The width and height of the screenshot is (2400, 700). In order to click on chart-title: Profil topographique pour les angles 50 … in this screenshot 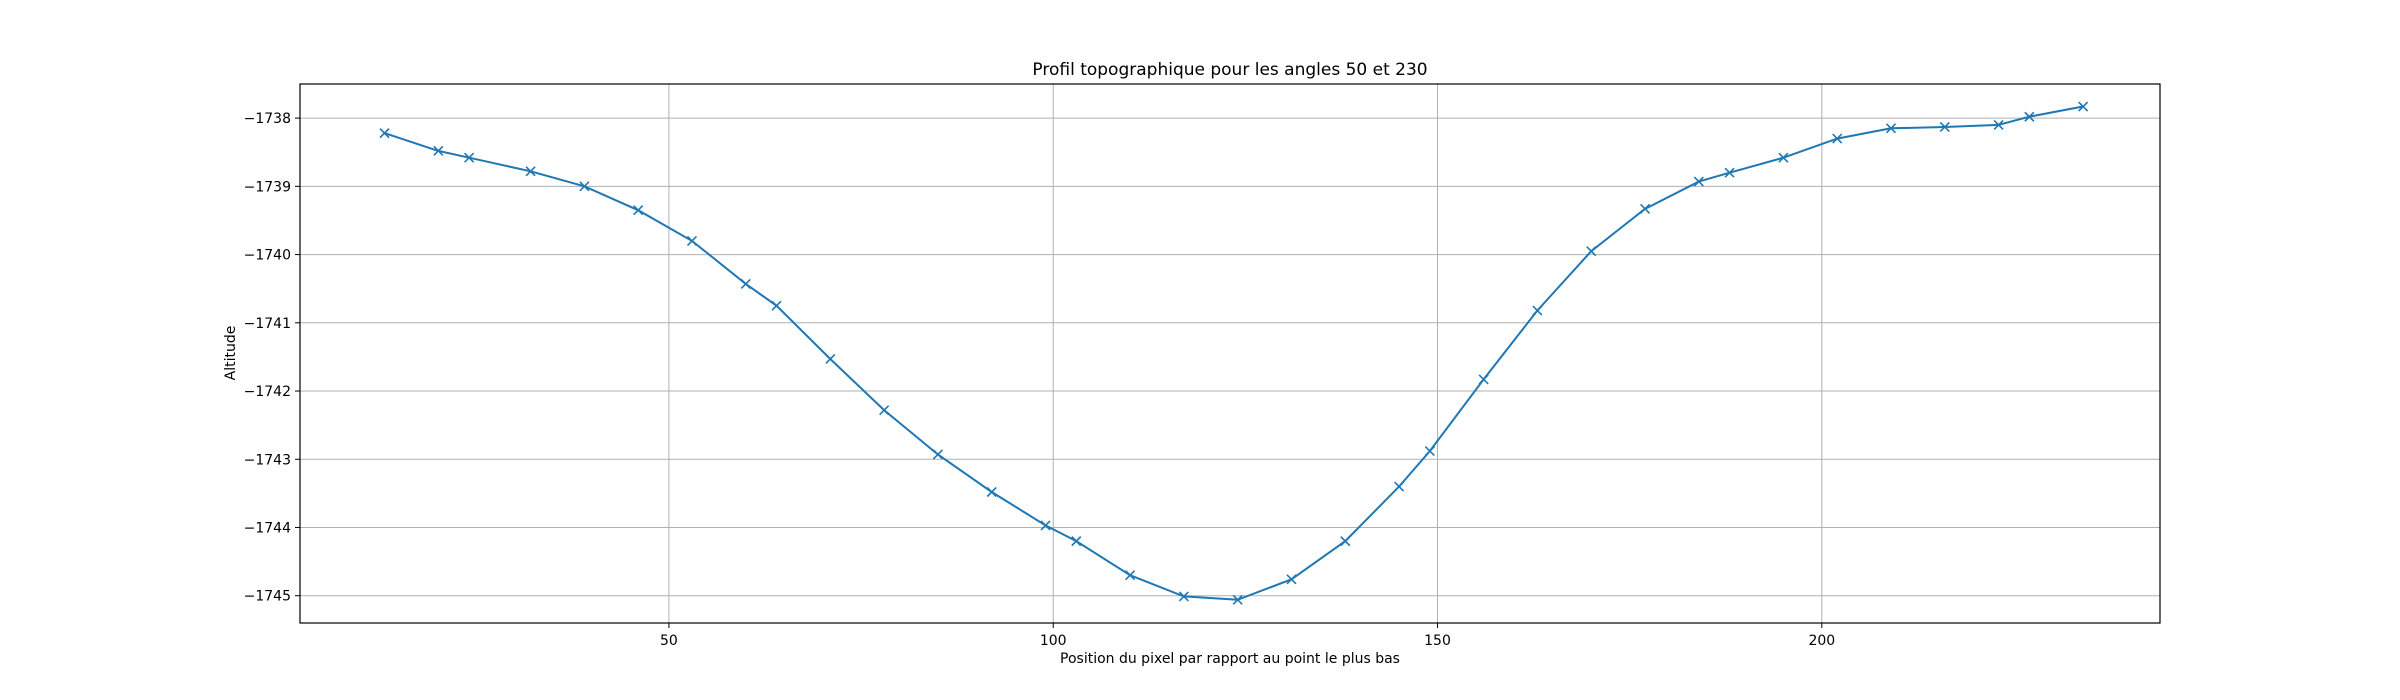, I will do `click(1229, 70)`.